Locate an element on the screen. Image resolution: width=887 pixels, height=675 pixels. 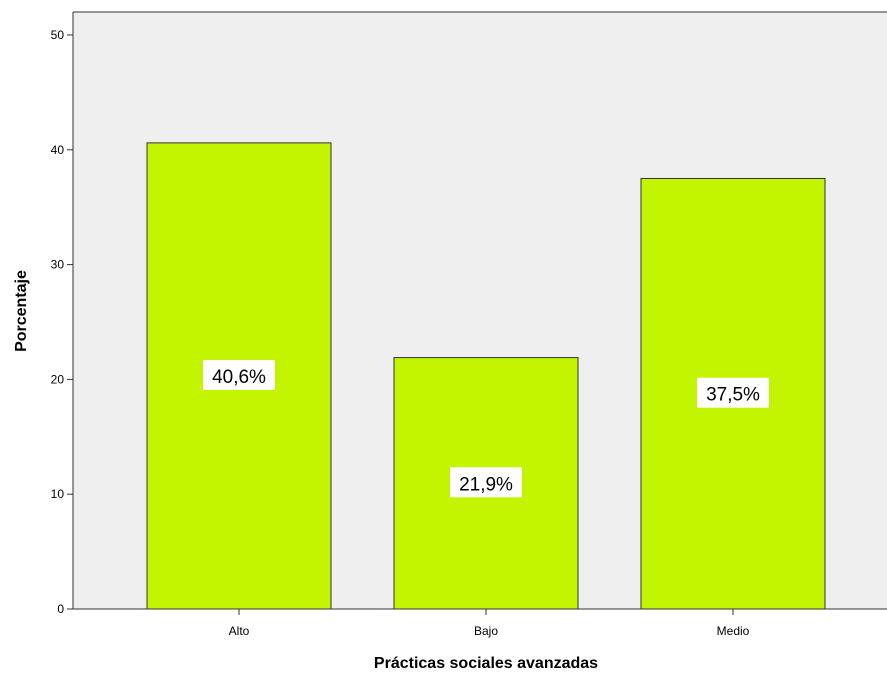
y-tick-label: 30 is located at coordinates (58, 265).